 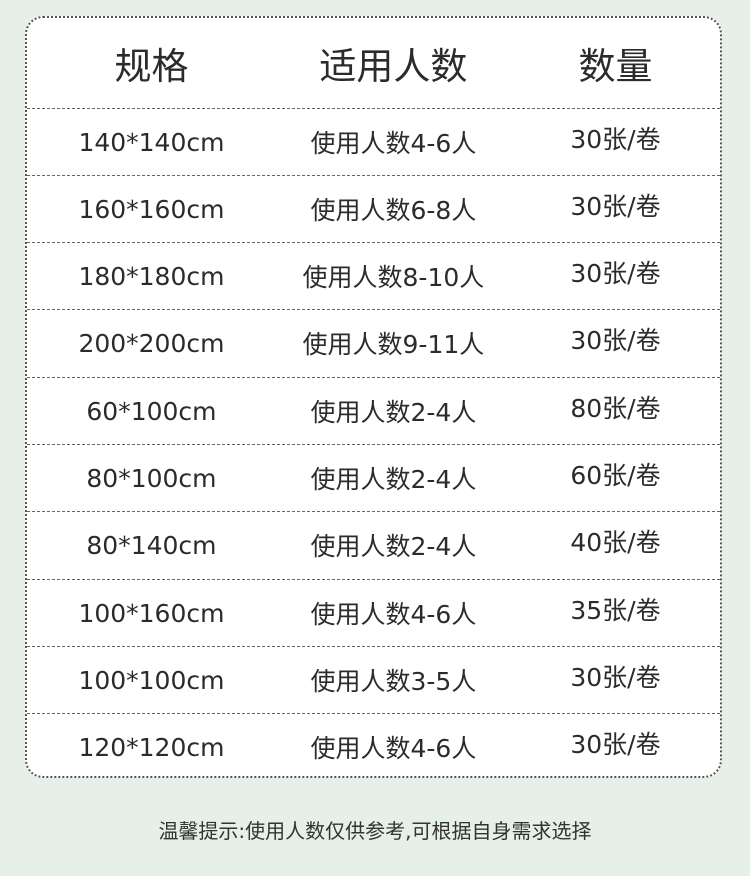 I want to click on people-cell: 使用人数6-8人, so click(x=393, y=210).